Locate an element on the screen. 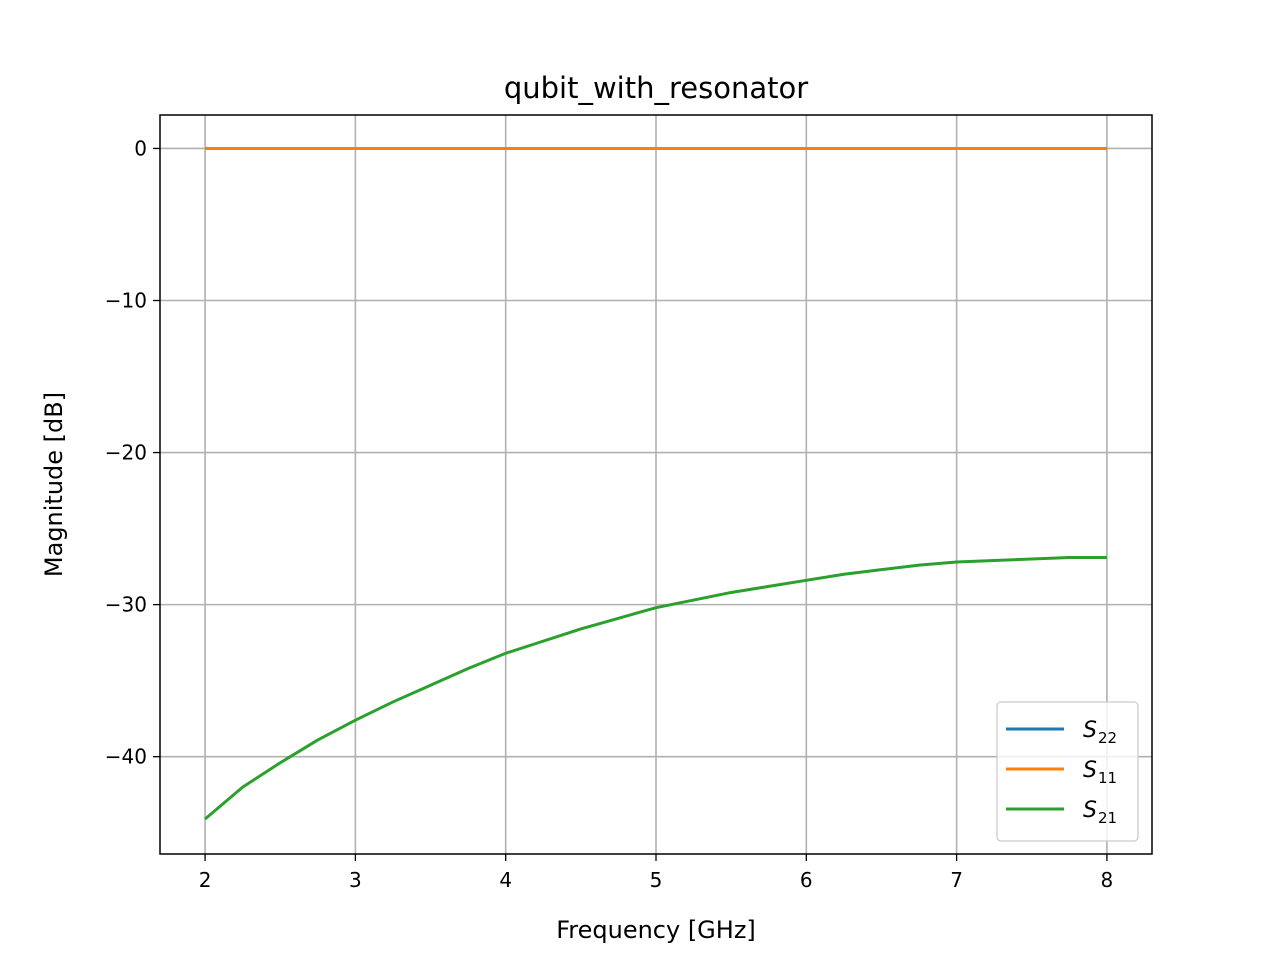  x-axis-label: Frequency [GHz] is located at coordinates (656, 930).